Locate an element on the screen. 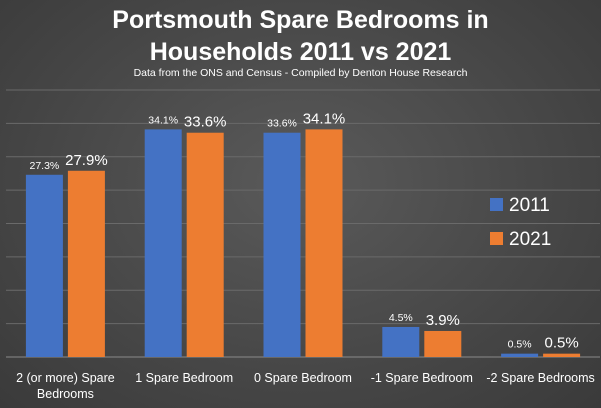  data-label-2011-1: 34.1% is located at coordinates (163, 120).